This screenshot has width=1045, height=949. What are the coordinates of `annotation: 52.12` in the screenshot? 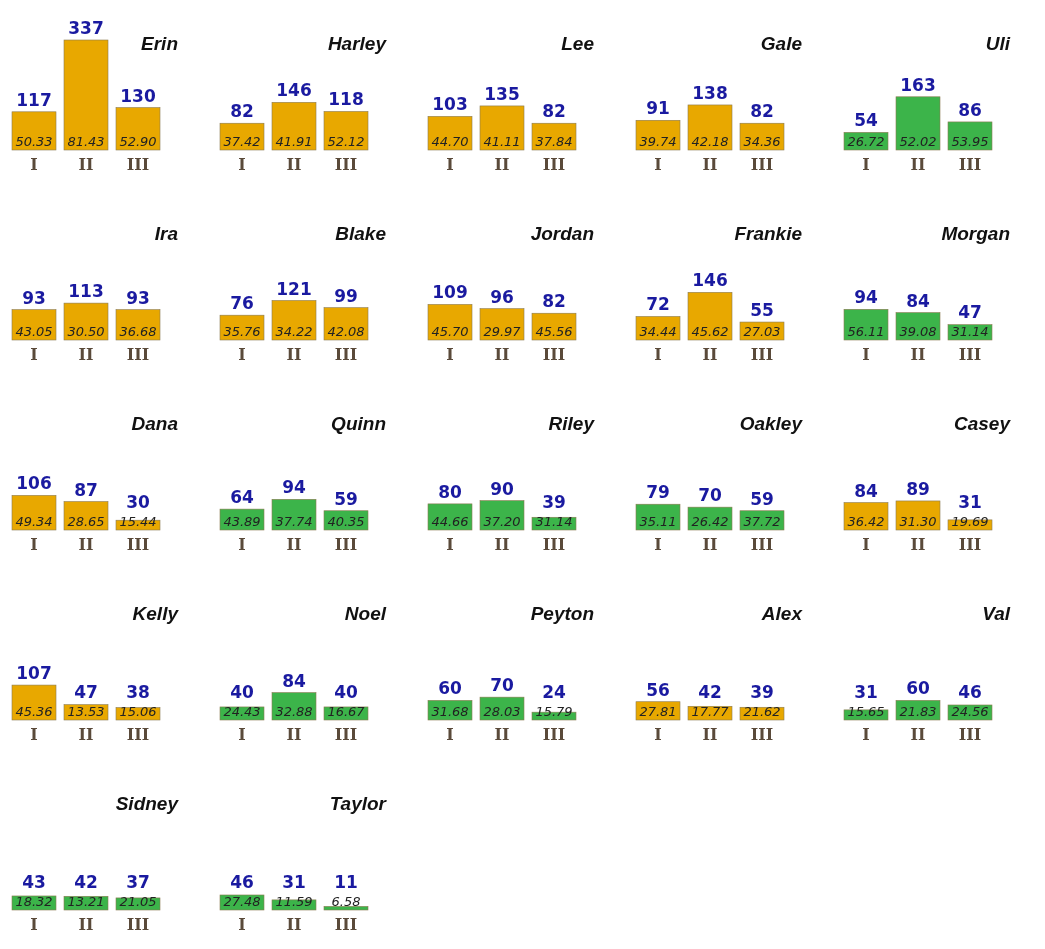 It's located at (346, 141).